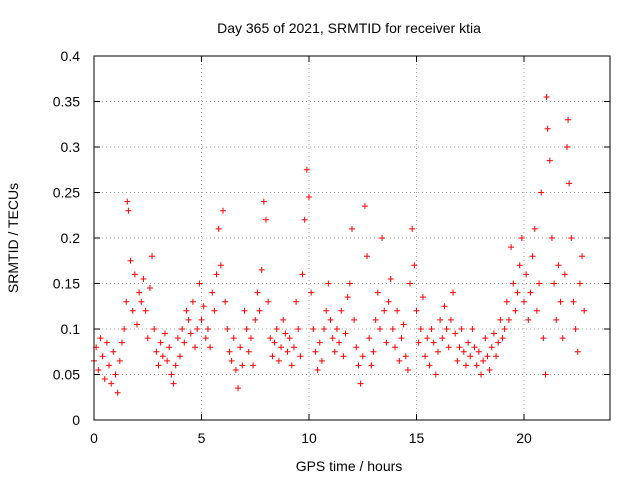 This screenshot has height=480, width=640. I want to click on x-tick-labels: 0 5 10 15 20, so click(311, 438).